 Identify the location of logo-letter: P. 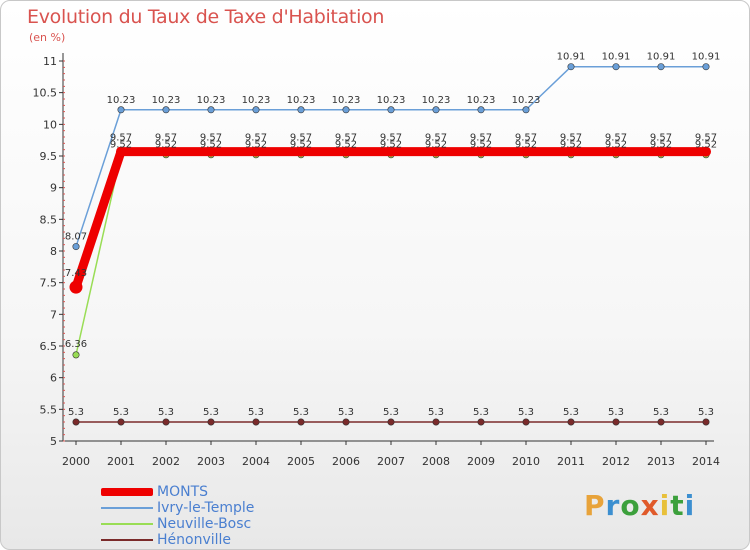
(595, 505).